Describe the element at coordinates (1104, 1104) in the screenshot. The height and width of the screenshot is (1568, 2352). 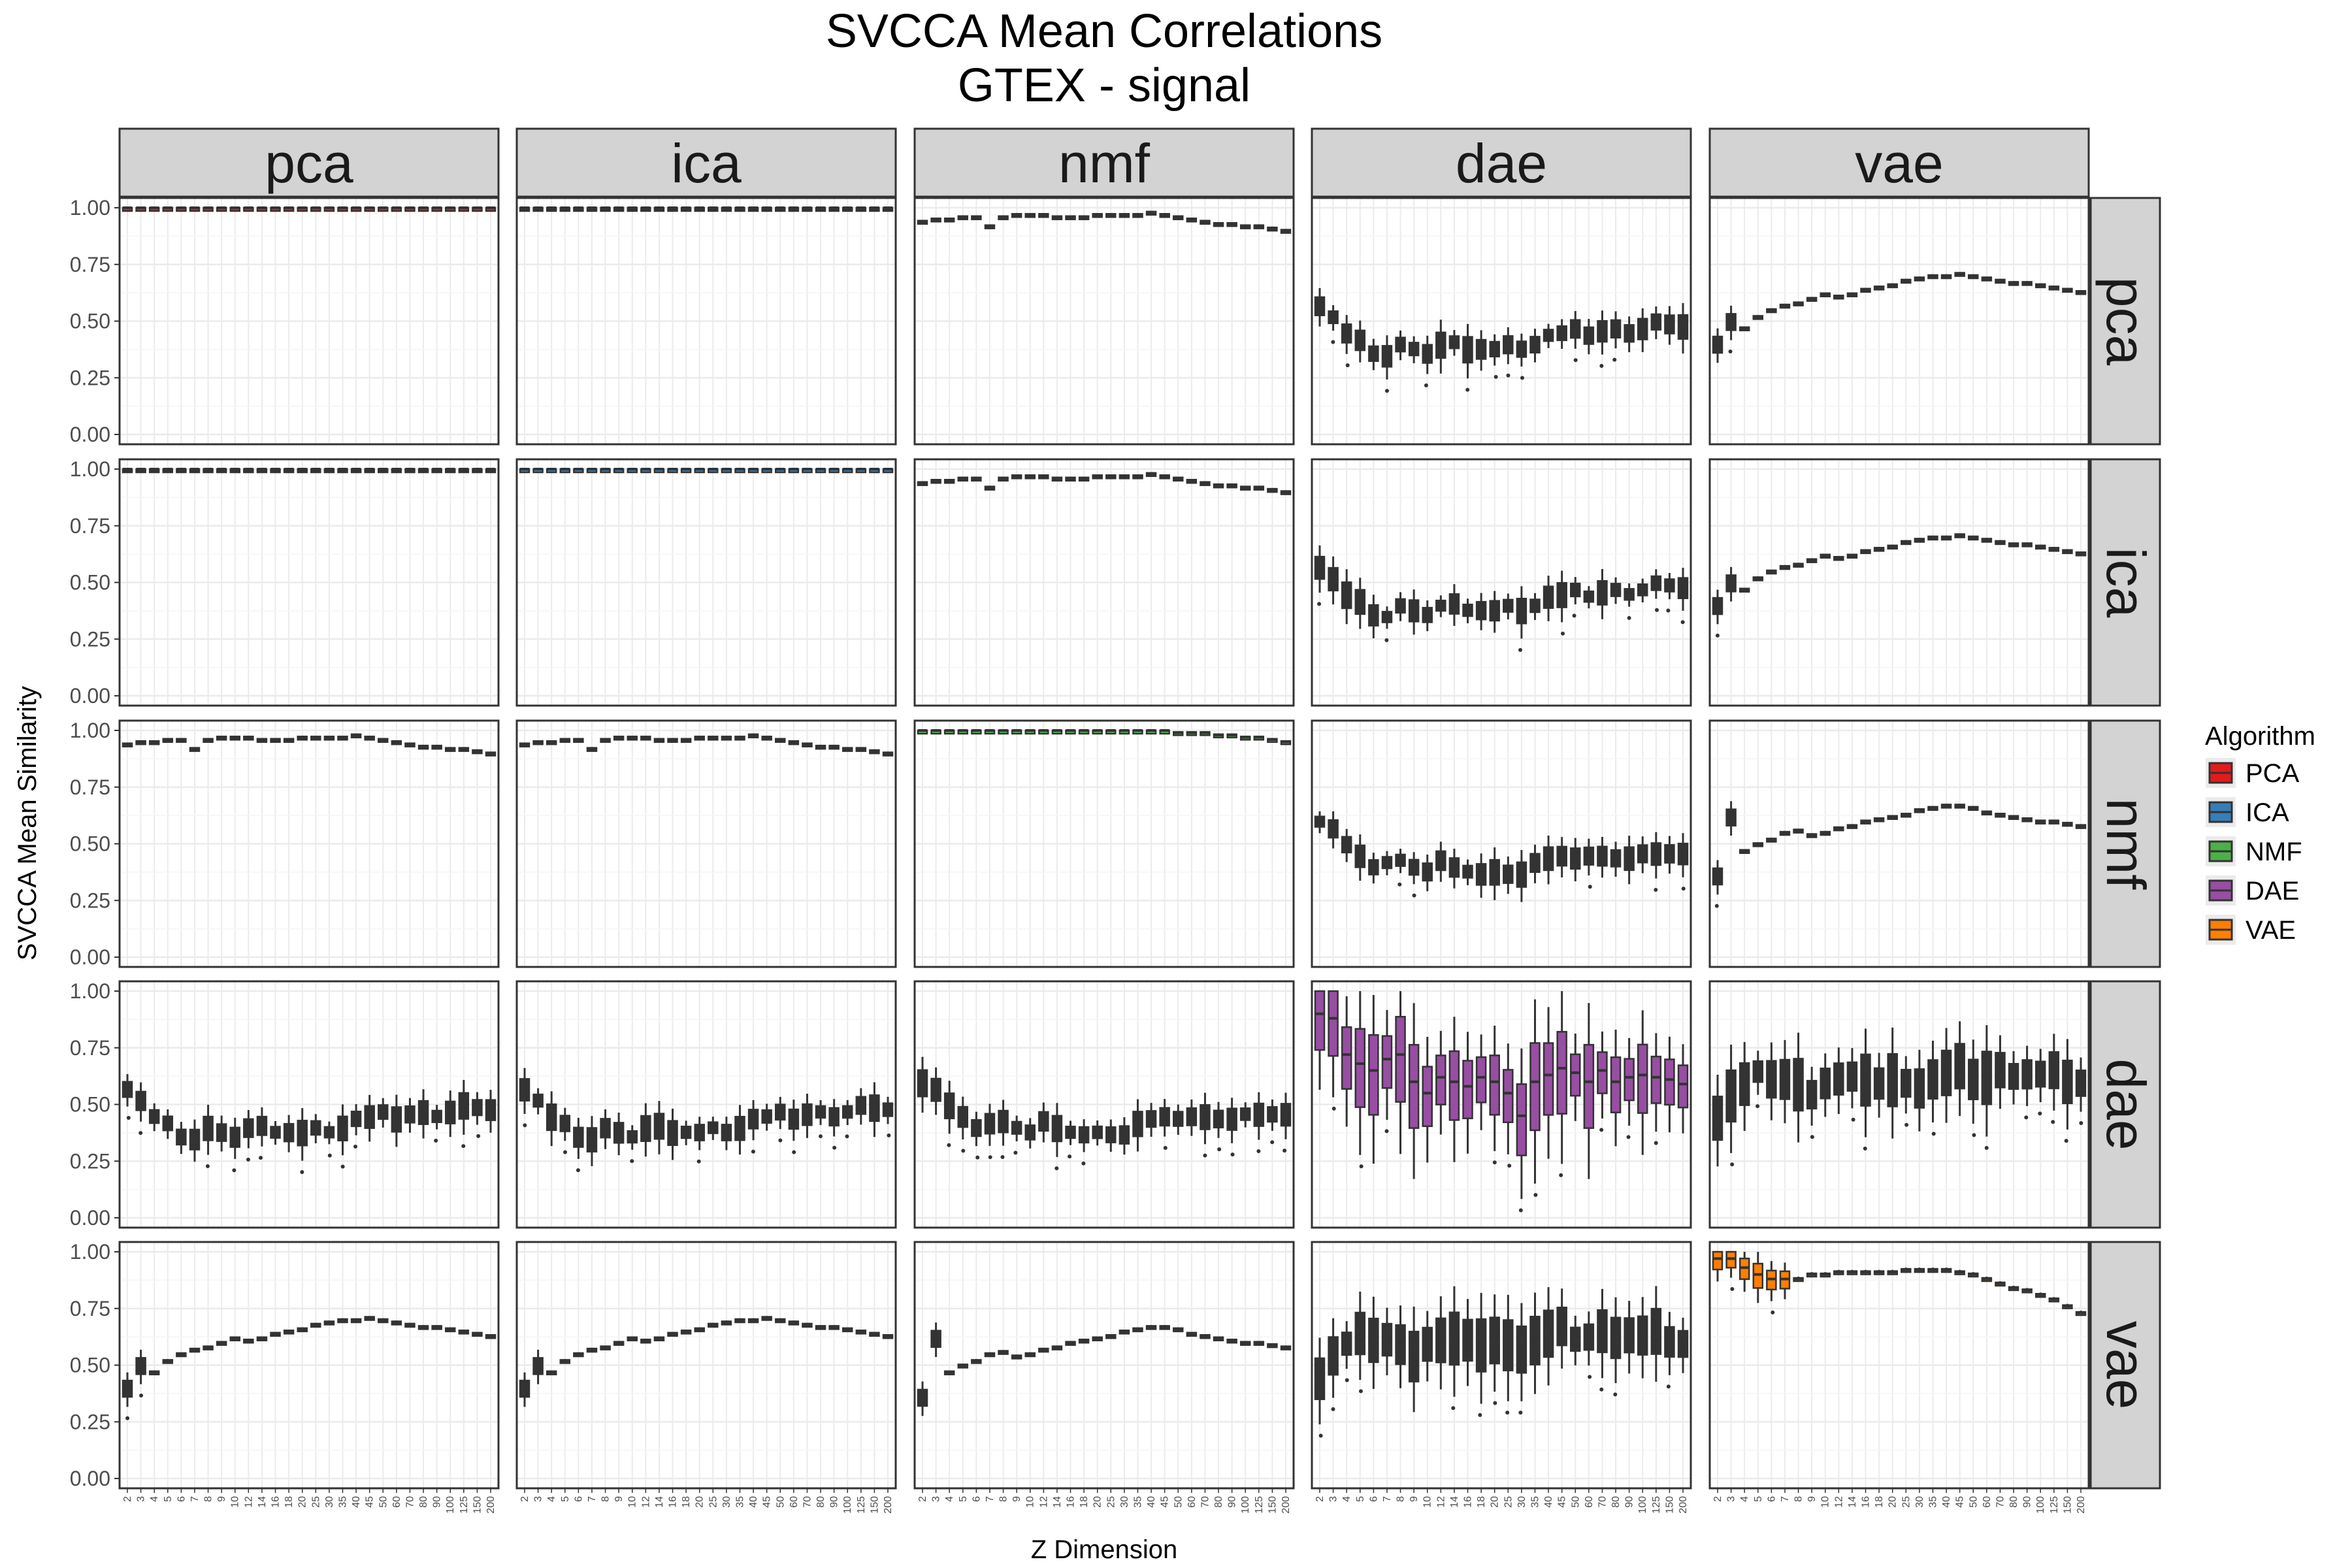
I see `panel-dae-nmf` at that location.